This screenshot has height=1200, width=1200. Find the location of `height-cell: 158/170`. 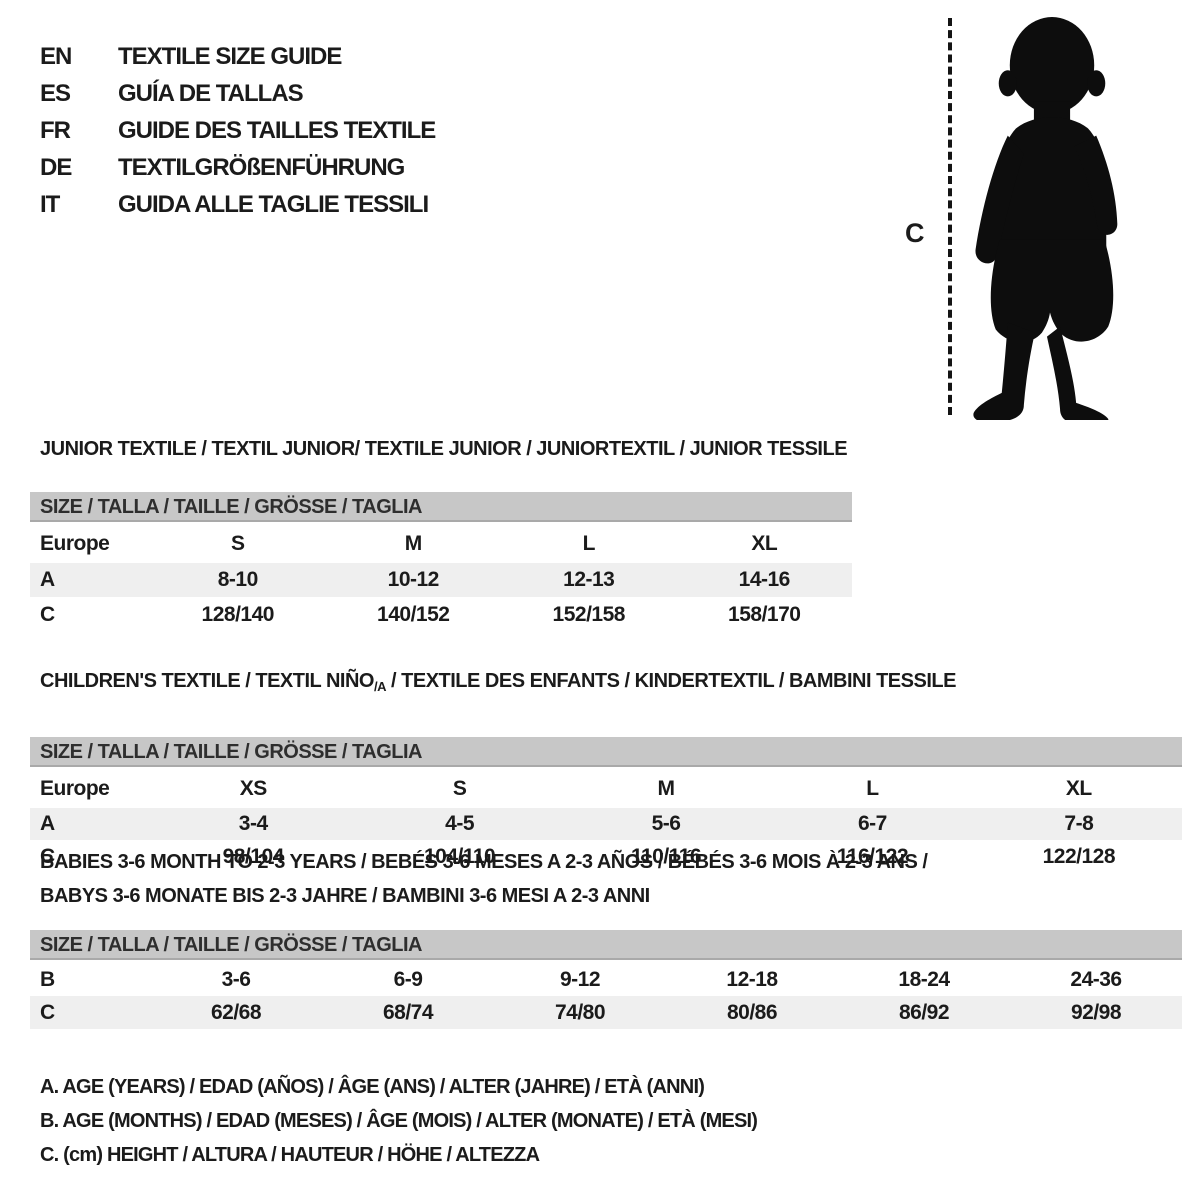

height-cell: 158/170 is located at coordinates (764, 614).